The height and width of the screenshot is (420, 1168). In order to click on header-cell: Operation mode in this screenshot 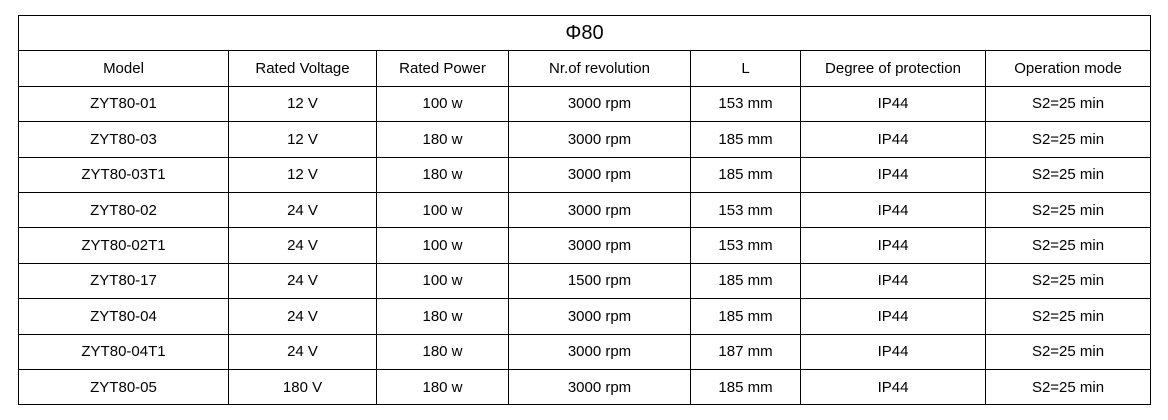, I will do `click(1068, 68)`.